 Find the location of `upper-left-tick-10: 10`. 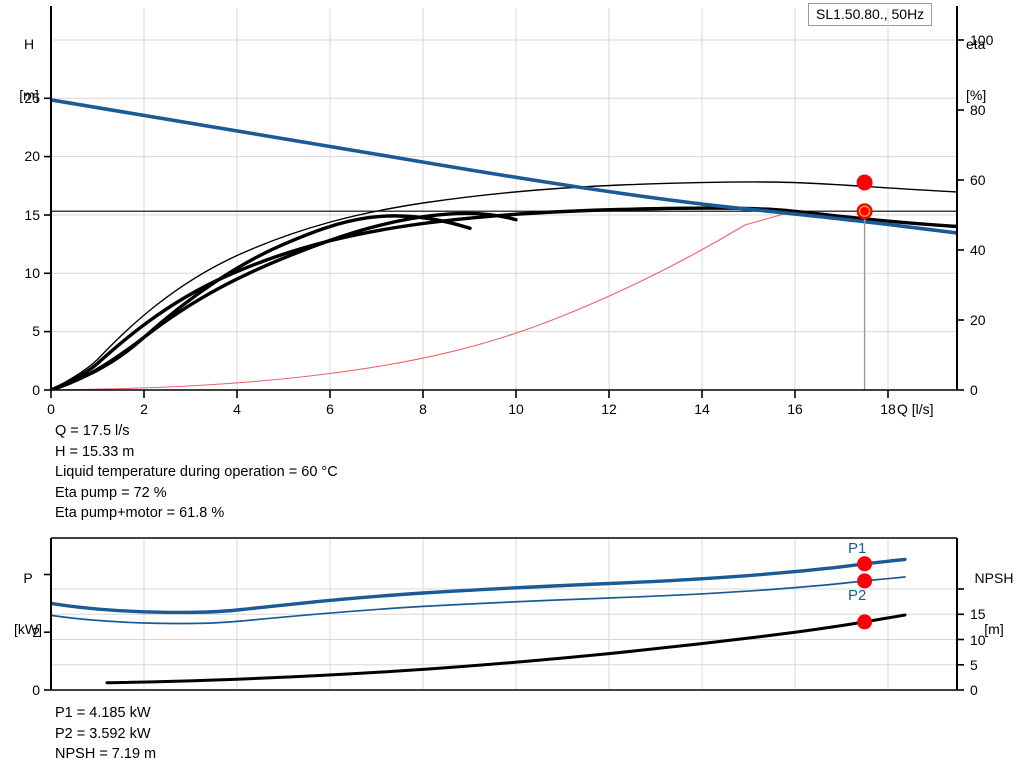

upper-left-tick-10: 10 is located at coordinates (32, 273).